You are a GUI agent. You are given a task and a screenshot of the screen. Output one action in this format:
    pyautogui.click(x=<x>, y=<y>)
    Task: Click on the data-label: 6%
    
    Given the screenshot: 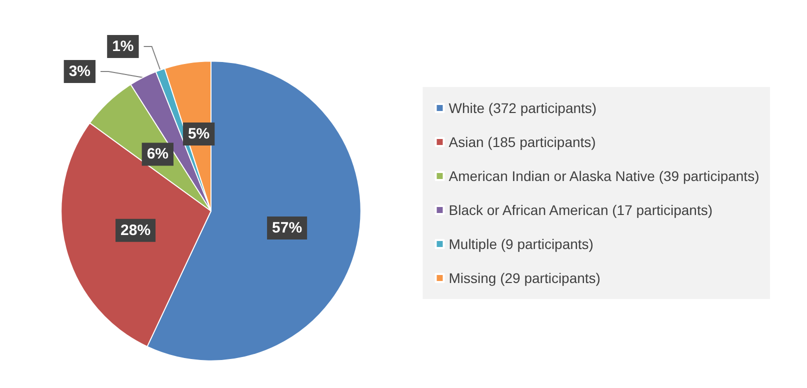 What is the action you would take?
    pyautogui.click(x=157, y=154)
    